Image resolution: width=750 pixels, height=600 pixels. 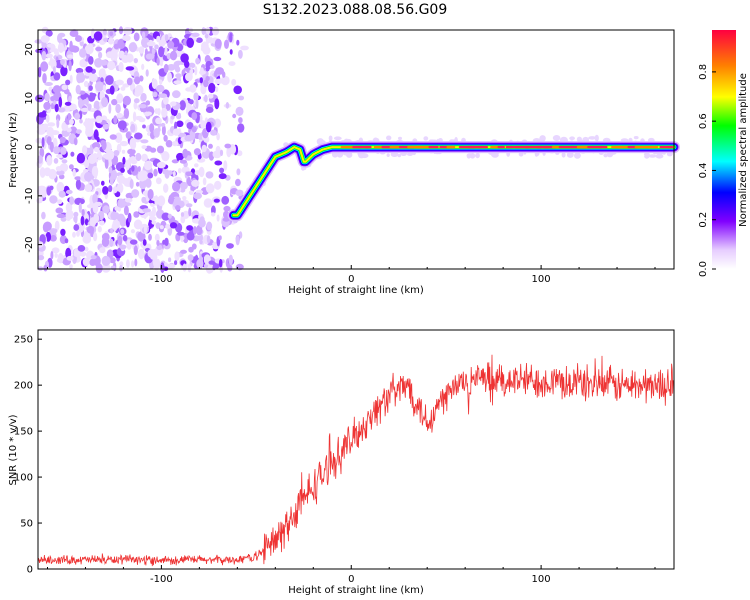 What do you see at coordinates (743, 150) in the screenshot?
I see `colorbar-label: Normalized spectral amplitude` at bounding box center [743, 150].